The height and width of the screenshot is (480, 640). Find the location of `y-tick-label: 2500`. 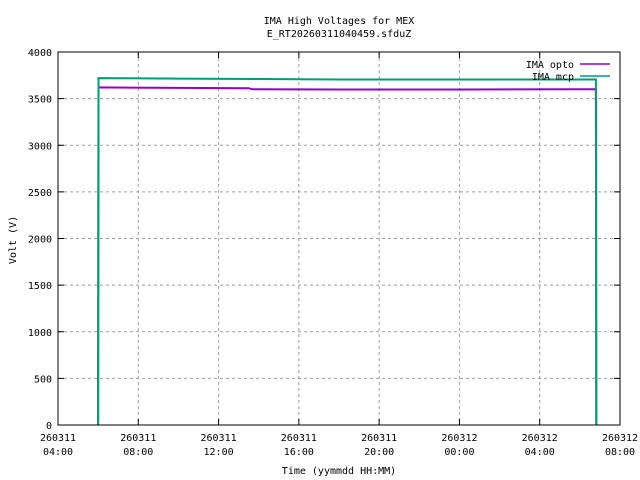

y-tick-label: 2500 is located at coordinates (40, 193).